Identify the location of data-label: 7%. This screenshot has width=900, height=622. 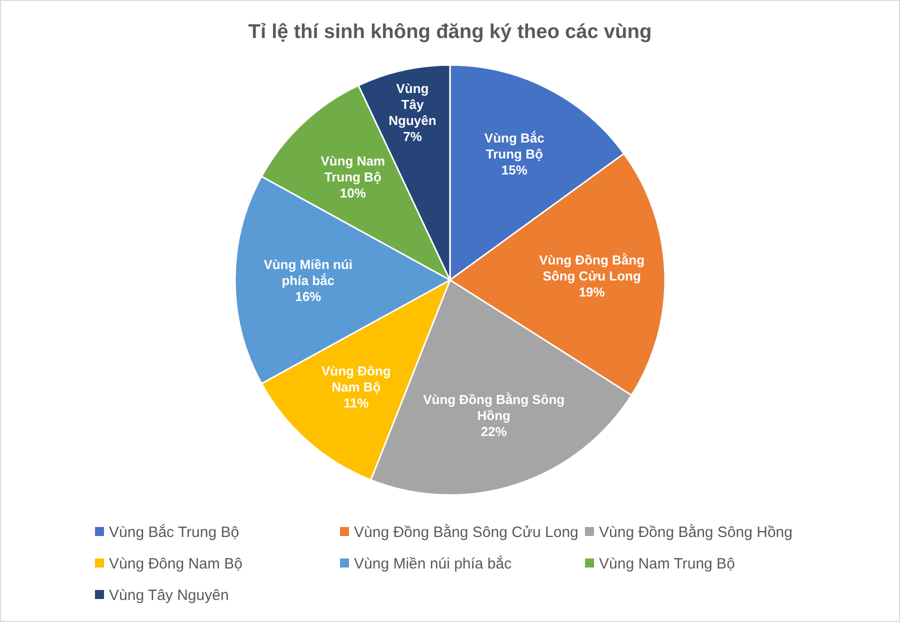
(412, 136).